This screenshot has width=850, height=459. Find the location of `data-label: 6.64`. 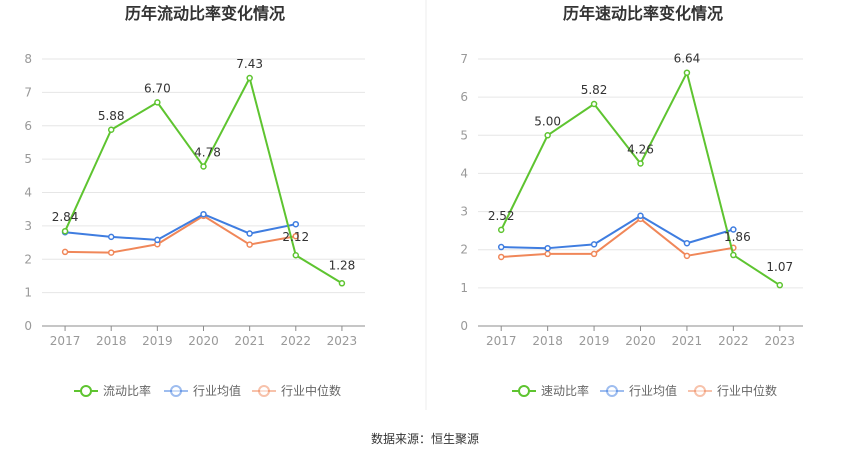

data-label: 6.64 is located at coordinates (687, 59).